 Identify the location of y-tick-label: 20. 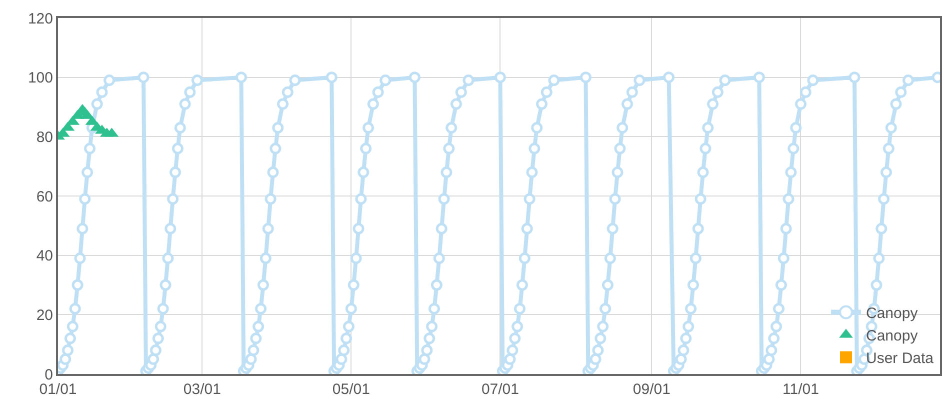
(44, 315).